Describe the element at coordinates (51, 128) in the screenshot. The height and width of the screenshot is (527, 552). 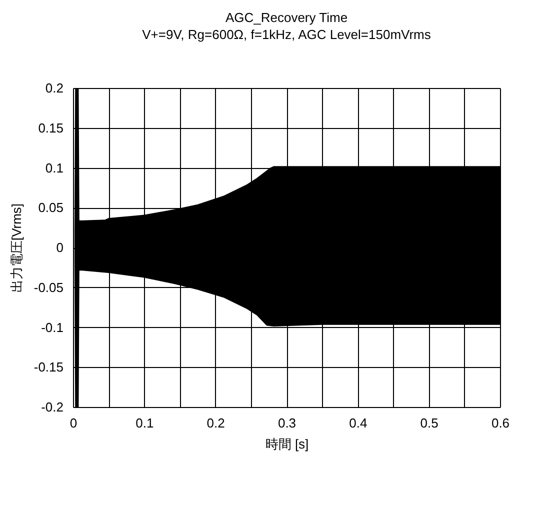
I see `y-tick-label: 0.15` at that location.